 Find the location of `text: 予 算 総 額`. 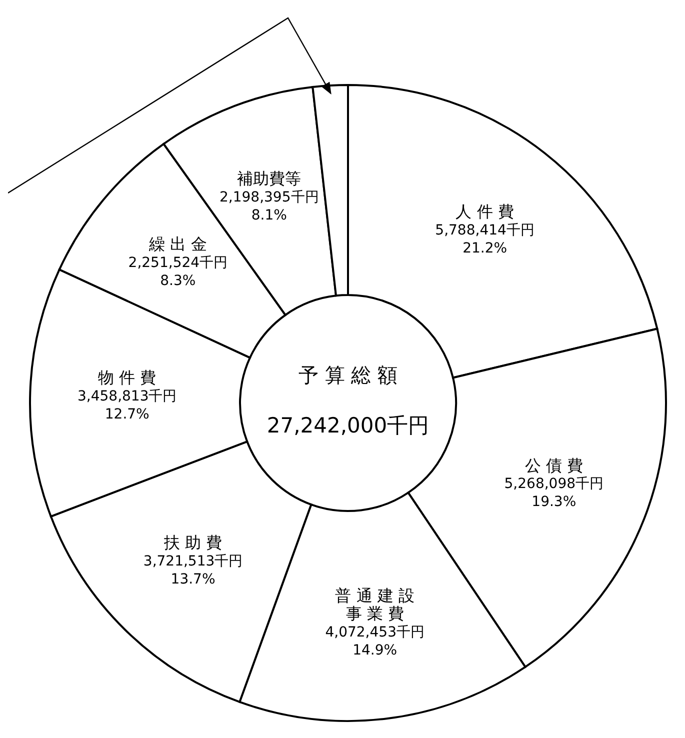

text: 予 算 総 額 is located at coordinates (348, 375).